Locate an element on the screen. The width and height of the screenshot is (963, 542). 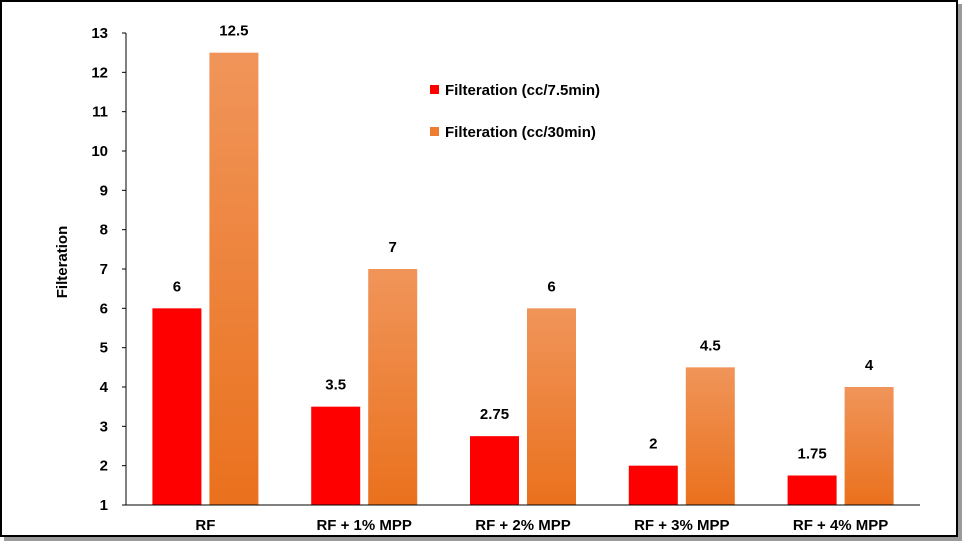
data-label-series-2: 12.5 is located at coordinates (233, 31).